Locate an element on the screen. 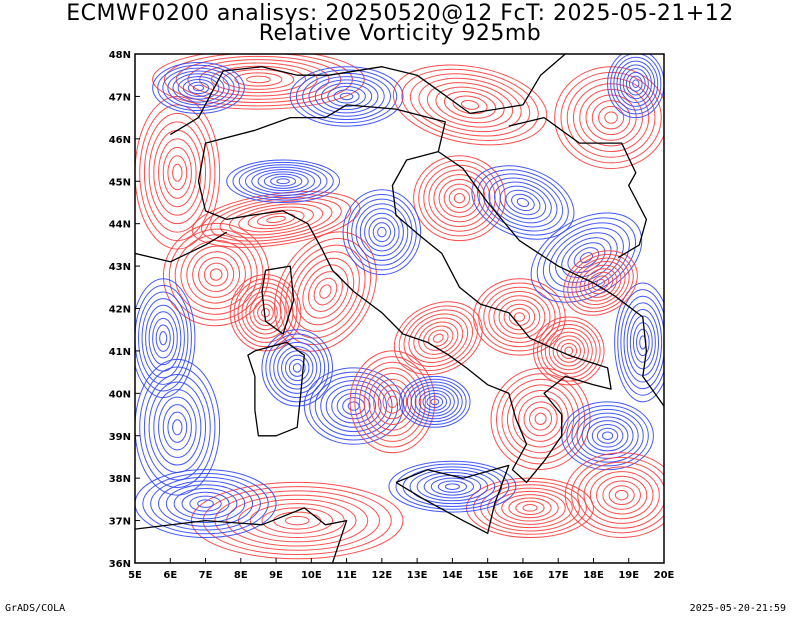 This screenshot has height=618, width=800. lon-tick-label: 13E is located at coordinates (417, 575).